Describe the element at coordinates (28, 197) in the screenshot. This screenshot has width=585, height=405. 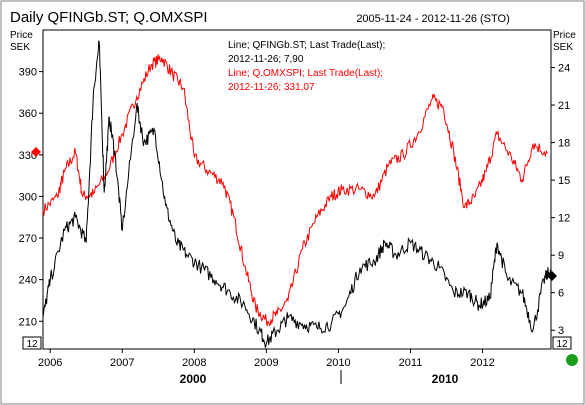
I see `left-tick-label: 300` at that location.